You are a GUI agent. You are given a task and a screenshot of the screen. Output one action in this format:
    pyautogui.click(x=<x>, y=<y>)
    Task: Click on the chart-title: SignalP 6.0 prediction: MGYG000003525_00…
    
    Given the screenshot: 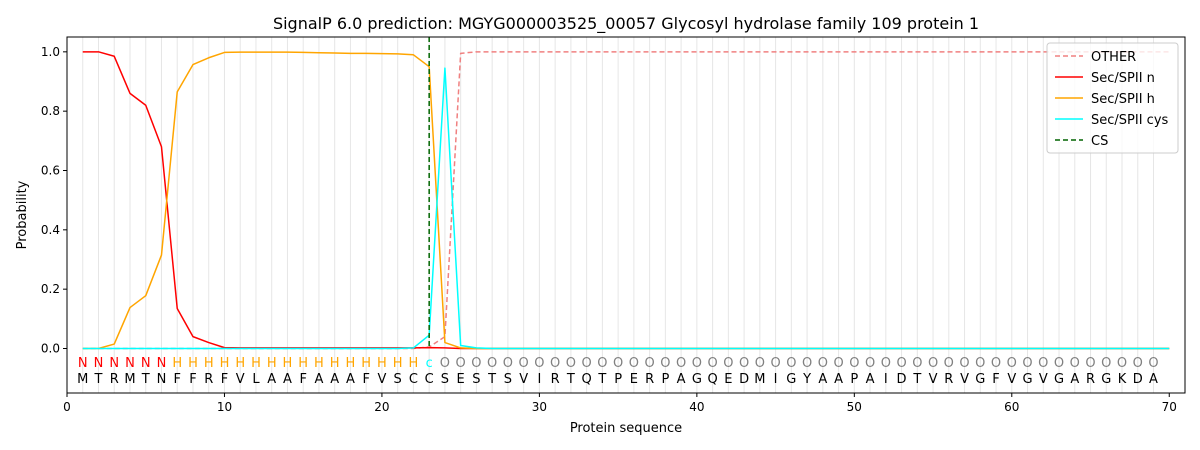 What is the action you would take?
    pyautogui.click(x=626, y=24)
    